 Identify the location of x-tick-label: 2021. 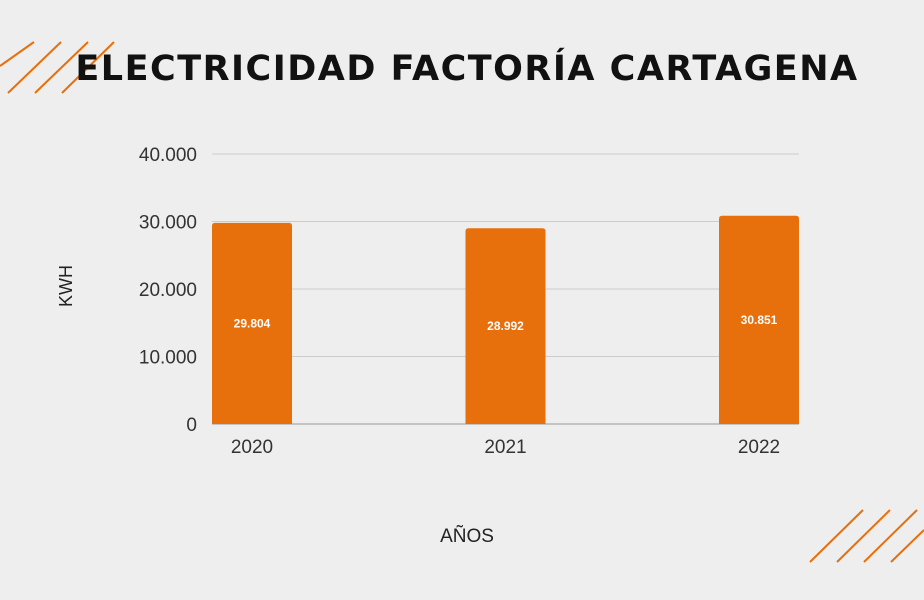
(505, 447).